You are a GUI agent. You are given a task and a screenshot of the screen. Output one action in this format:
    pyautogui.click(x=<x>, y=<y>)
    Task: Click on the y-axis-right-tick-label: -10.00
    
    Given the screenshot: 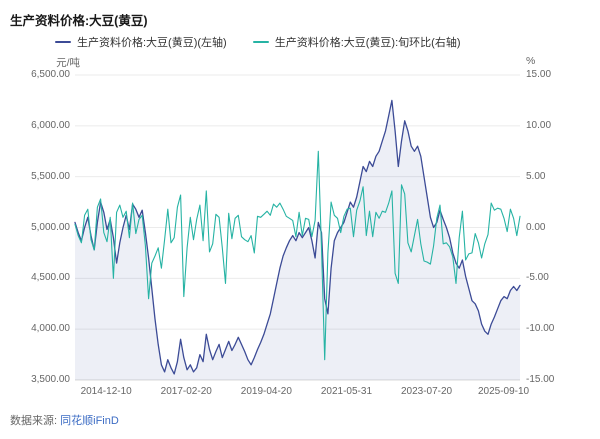 What is the action you would take?
    pyautogui.click(x=540, y=329)
    